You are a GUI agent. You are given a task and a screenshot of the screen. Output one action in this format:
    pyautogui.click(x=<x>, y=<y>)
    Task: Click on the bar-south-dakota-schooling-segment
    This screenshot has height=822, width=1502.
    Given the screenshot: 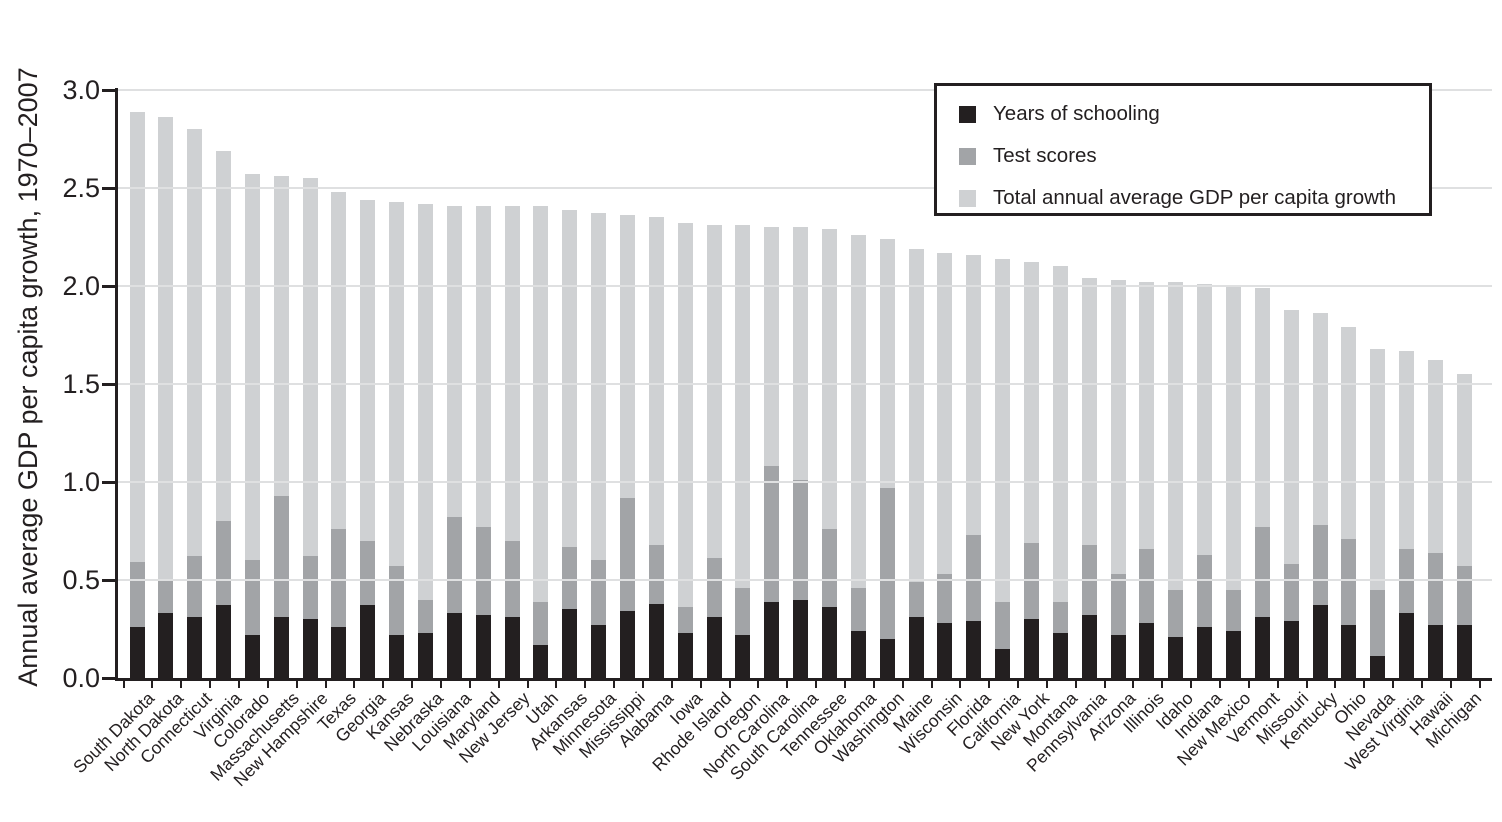 What is the action you would take?
    pyautogui.click(x=137, y=652)
    